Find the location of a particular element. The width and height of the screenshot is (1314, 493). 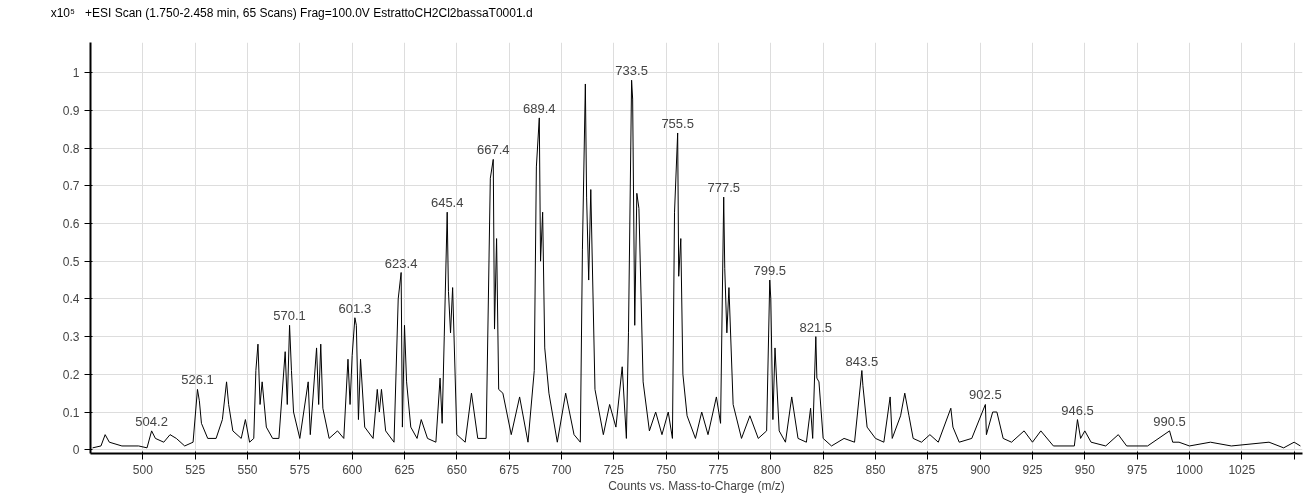

annotation: 504.2 is located at coordinates (151, 421).